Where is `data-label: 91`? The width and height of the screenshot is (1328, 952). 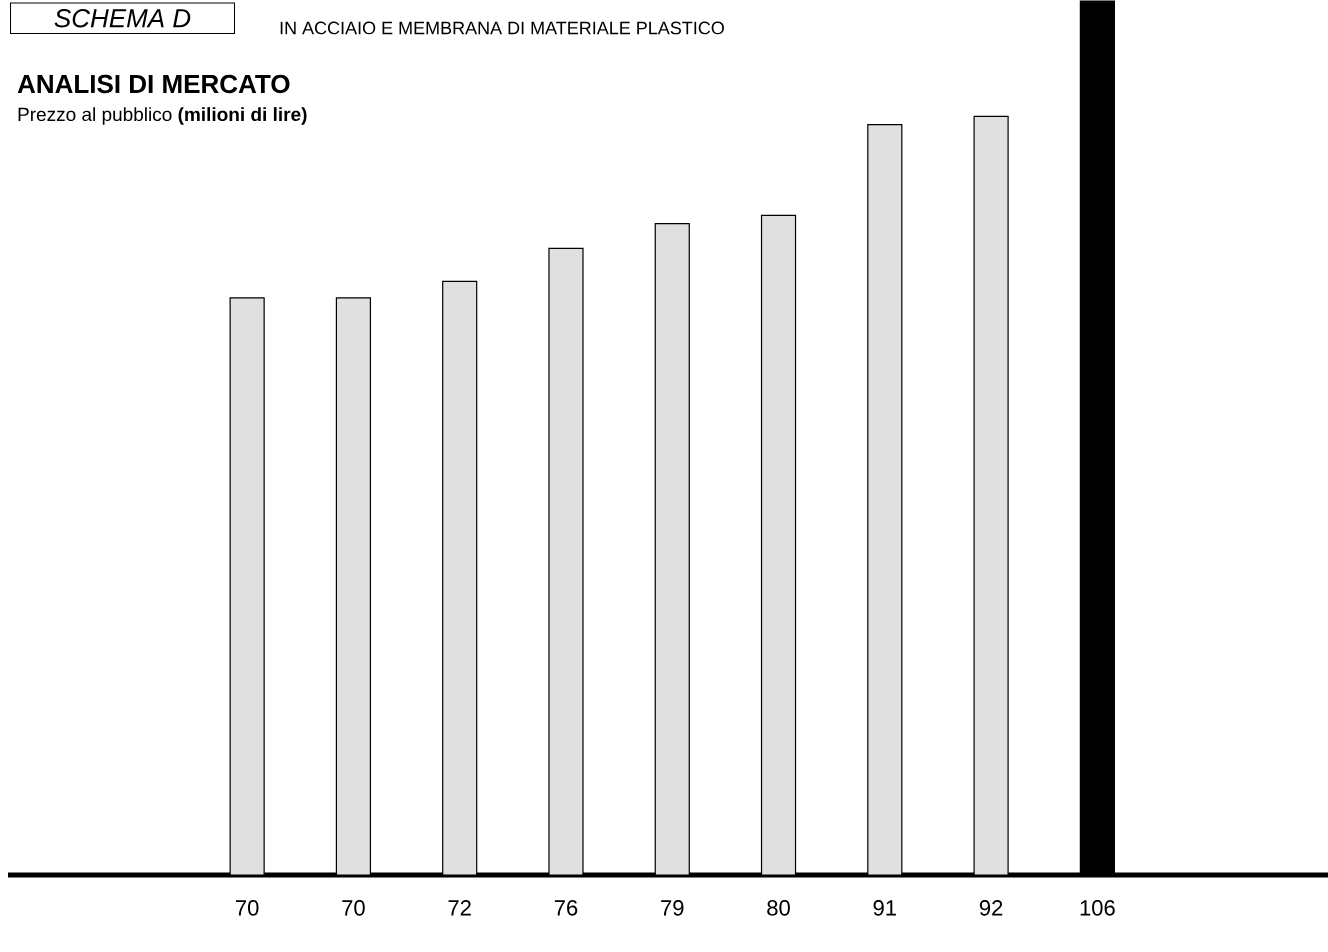 data-label: 91 is located at coordinates (884, 908).